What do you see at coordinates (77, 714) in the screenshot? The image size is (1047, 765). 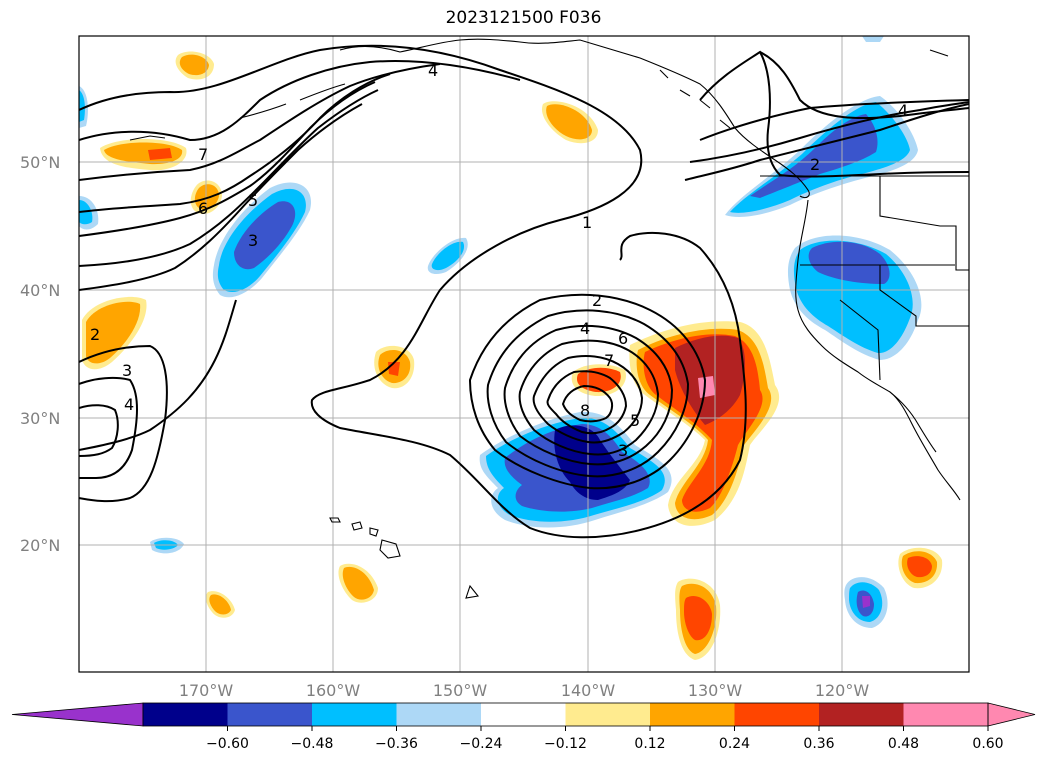 I see `colorbar-extend-low` at bounding box center [77, 714].